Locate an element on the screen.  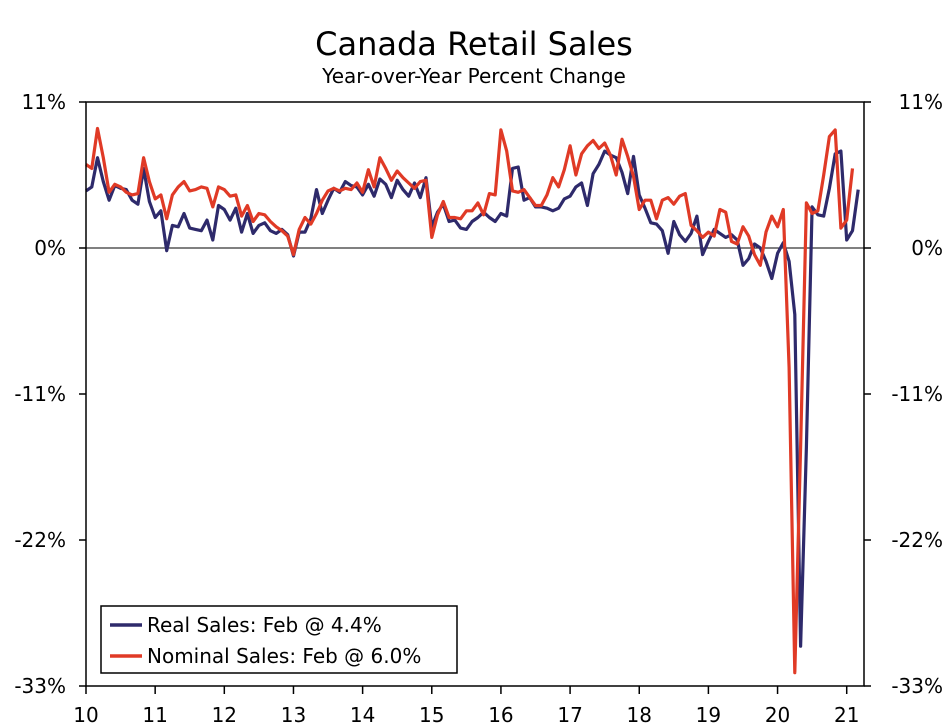
x-tick-label: 10 is located at coordinates (85, 715).